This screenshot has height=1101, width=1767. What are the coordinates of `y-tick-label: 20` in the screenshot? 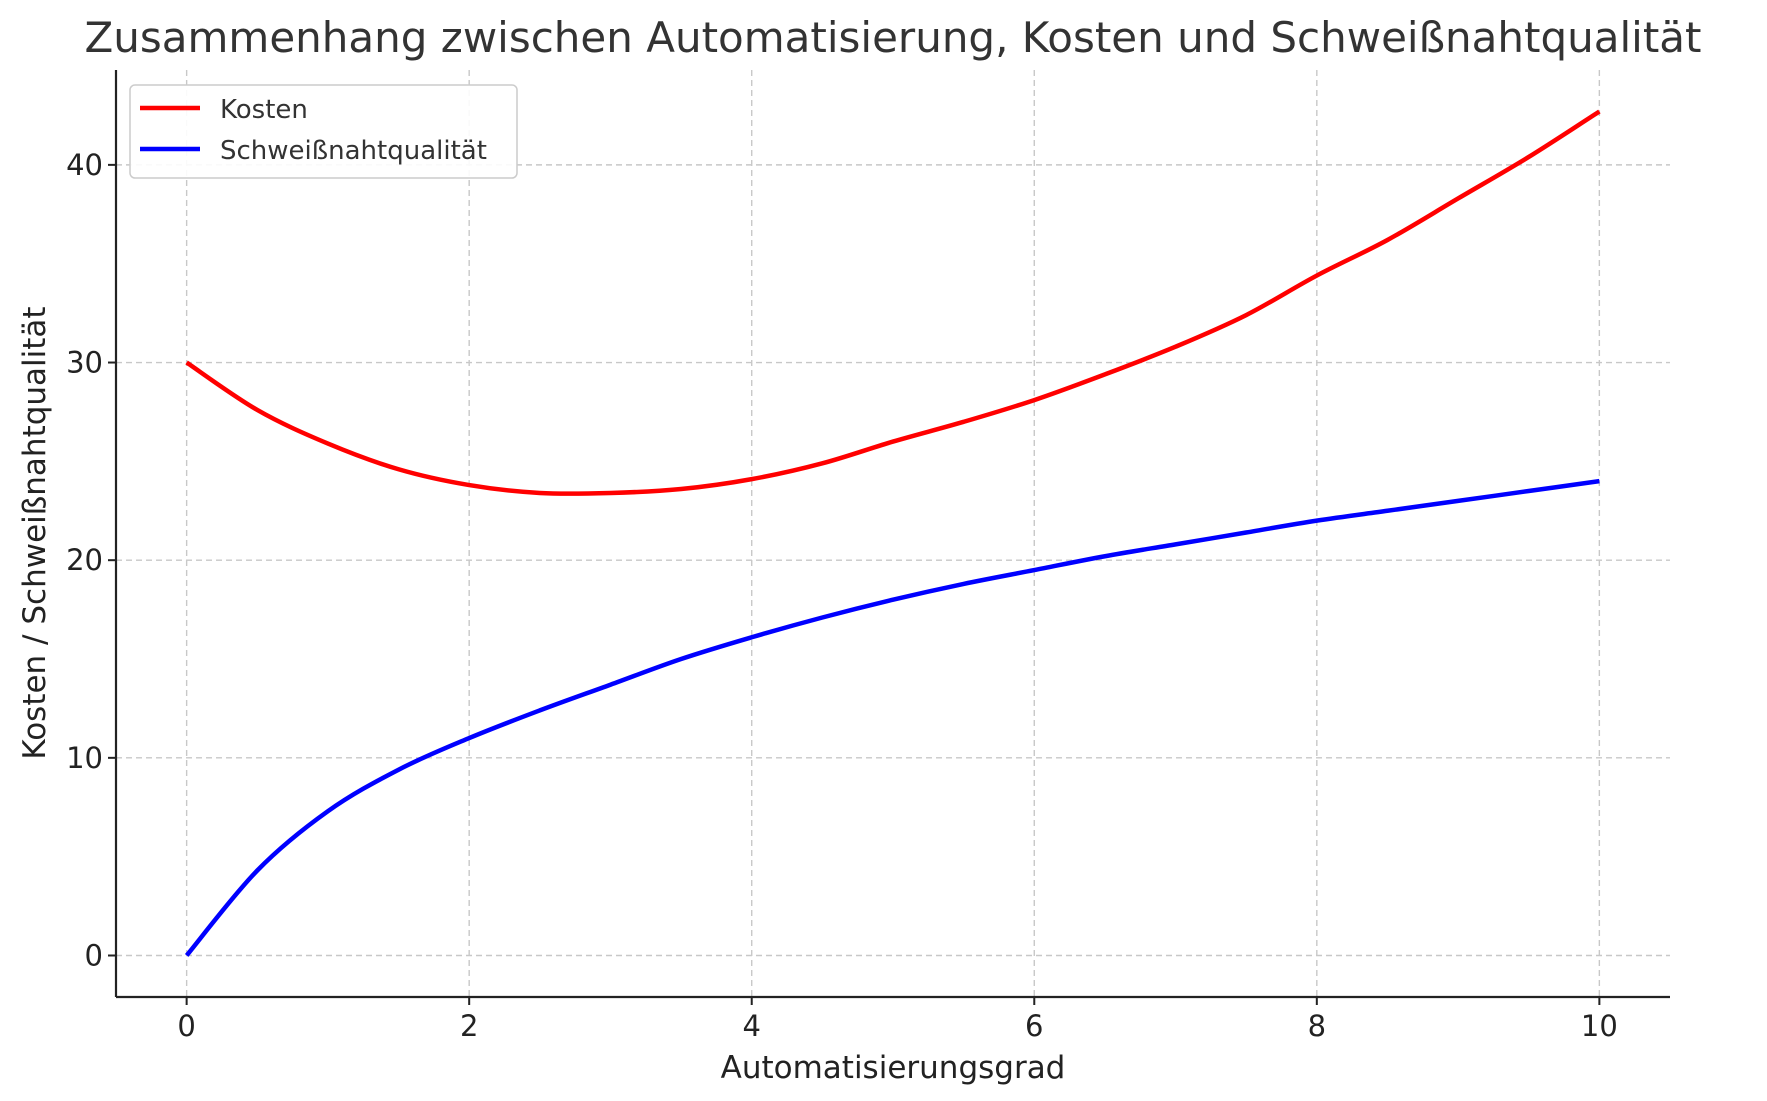 It's located at (84, 560).